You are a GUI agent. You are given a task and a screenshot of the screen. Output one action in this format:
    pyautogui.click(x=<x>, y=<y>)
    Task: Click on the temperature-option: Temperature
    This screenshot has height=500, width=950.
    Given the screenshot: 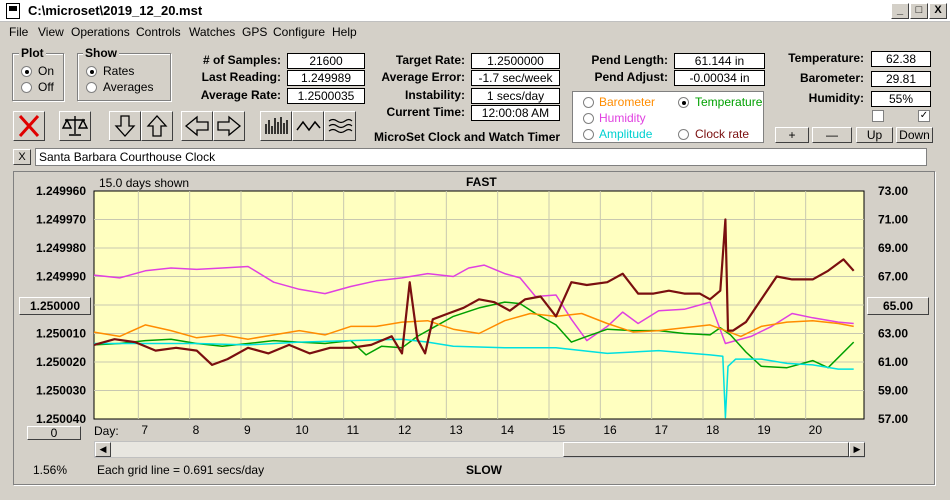 What is the action you would take?
    pyautogui.click(x=729, y=102)
    